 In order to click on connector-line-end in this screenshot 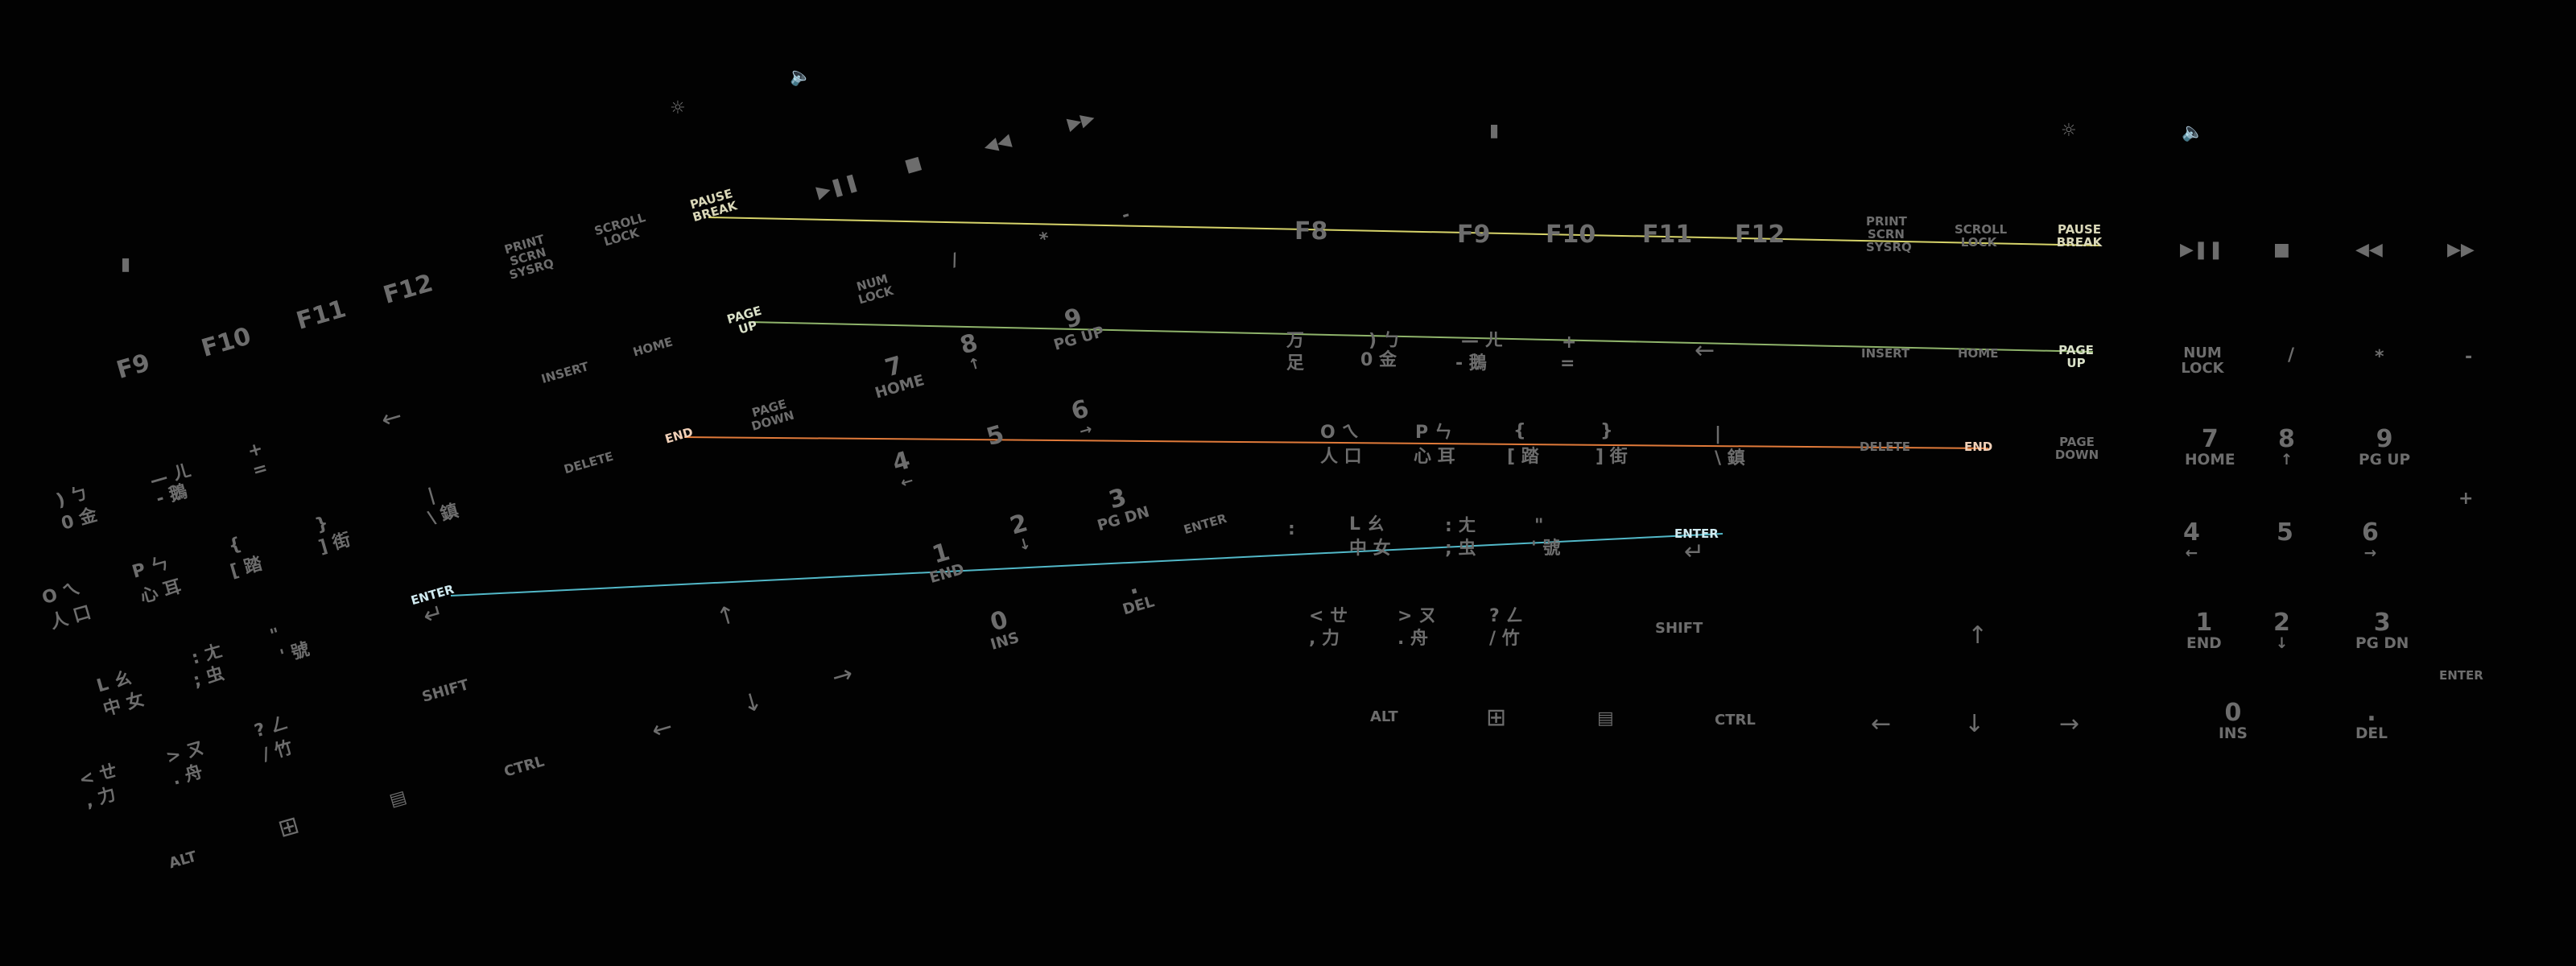, I will do `click(1336, 442)`.